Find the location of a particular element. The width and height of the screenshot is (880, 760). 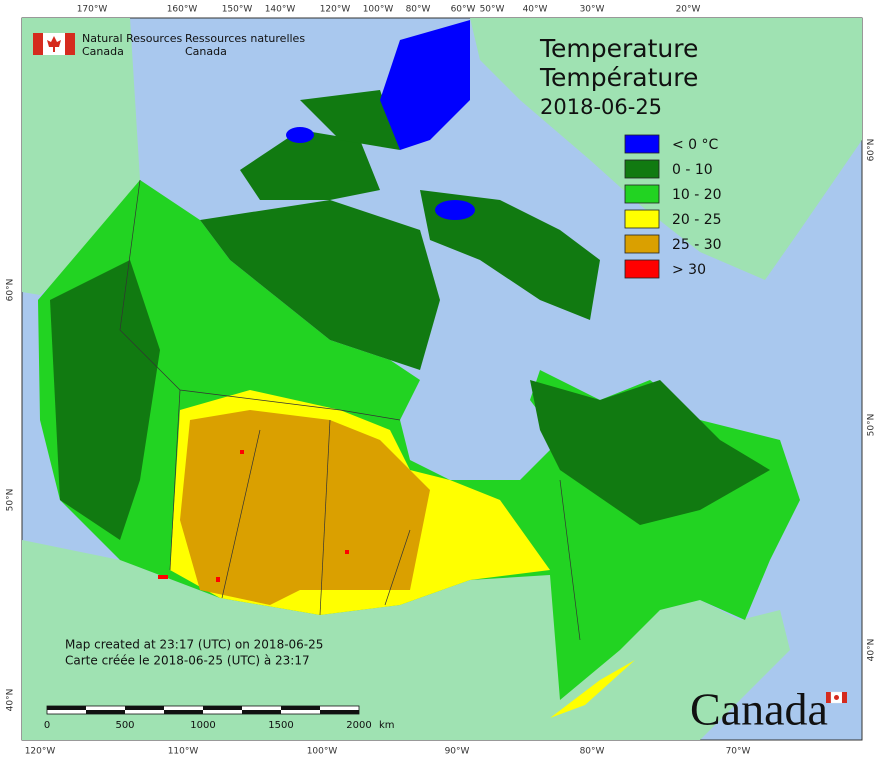

legend-label: 20 - 25 is located at coordinates (697, 220).